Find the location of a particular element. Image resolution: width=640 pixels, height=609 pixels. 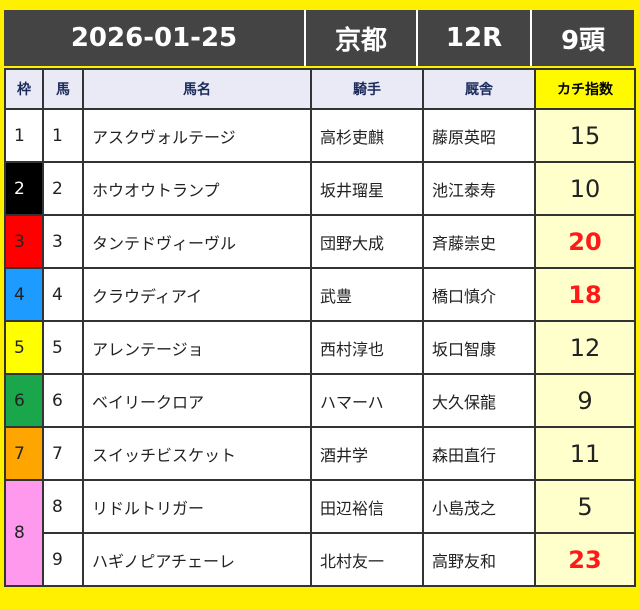

horse-name: ベイリークロア is located at coordinates (197, 400).